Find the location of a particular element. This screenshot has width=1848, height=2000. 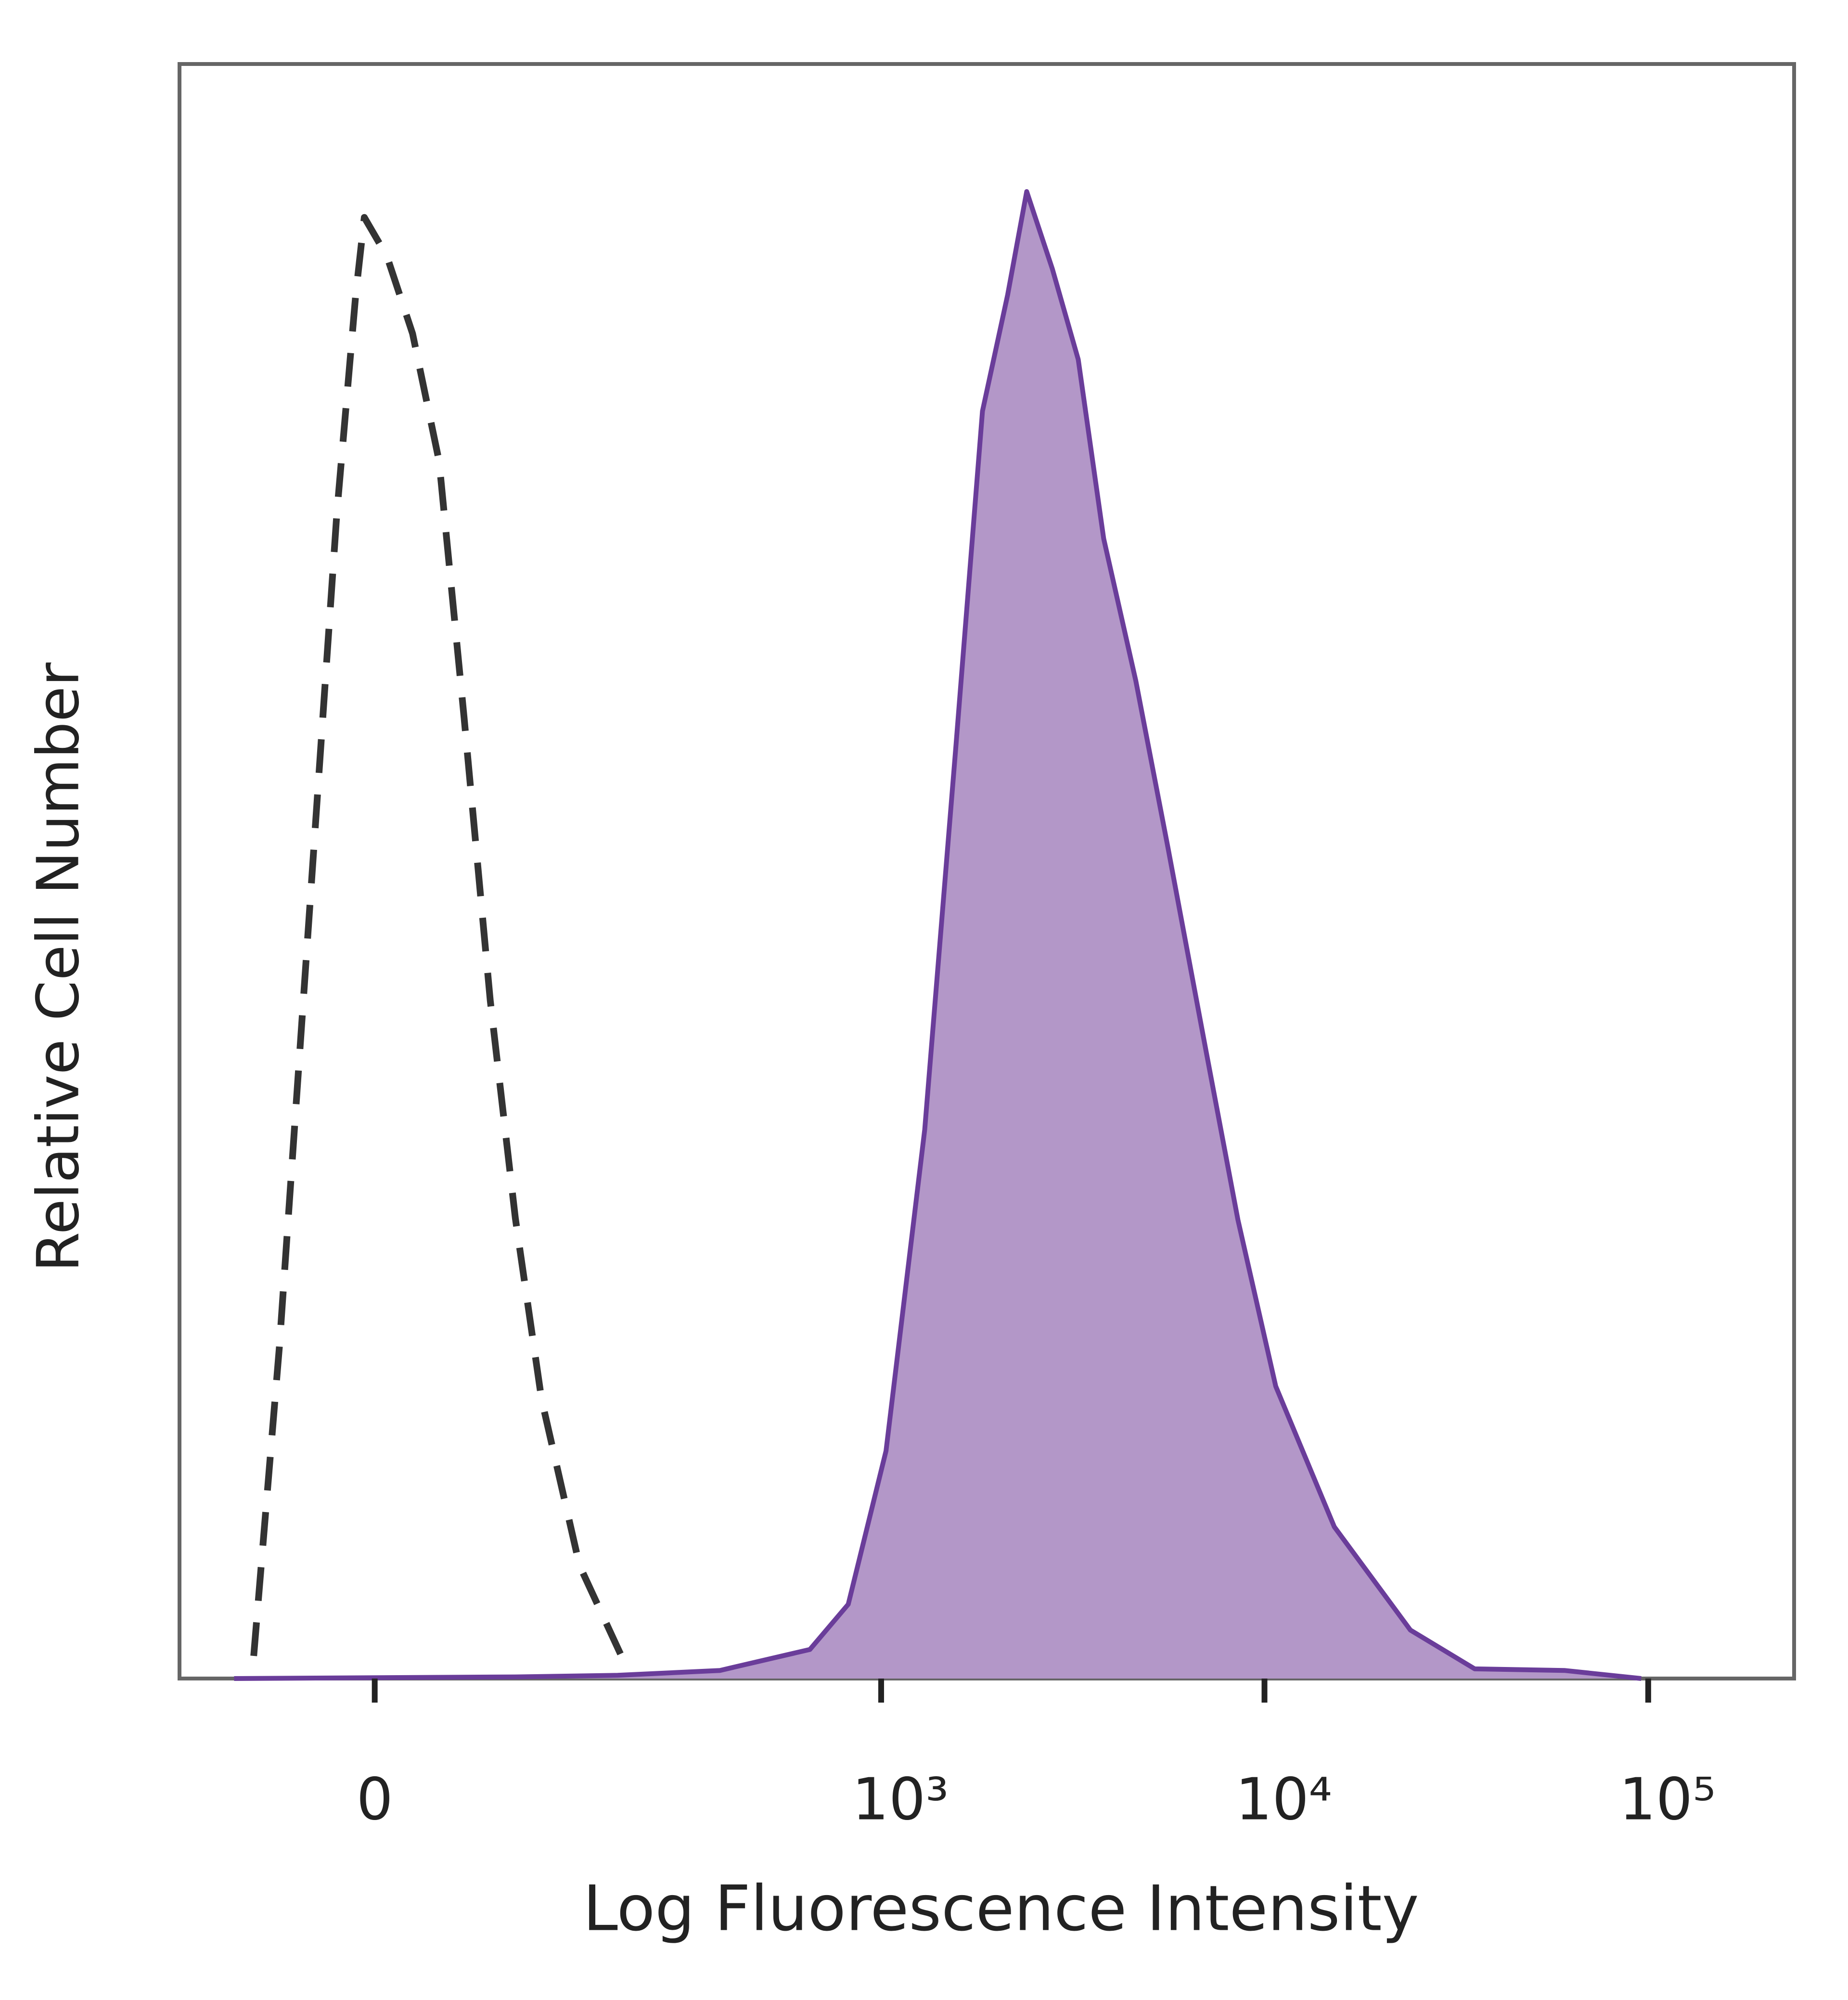

x-axis-label: Log Fluorescence Intensity is located at coordinates (1001, 1908).